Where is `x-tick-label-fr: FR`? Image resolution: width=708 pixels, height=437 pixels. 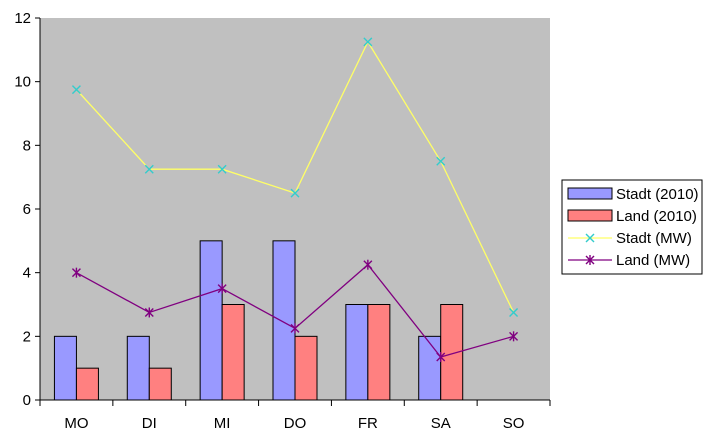 x-tick-label-fr: FR is located at coordinates (368, 423).